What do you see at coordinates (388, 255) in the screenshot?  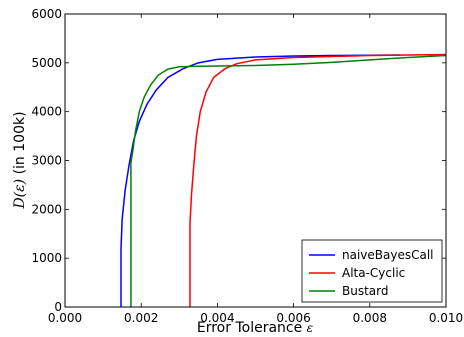 I see `legend-label-naivebayescall: naiveBayesCall` at bounding box center [388, 255].